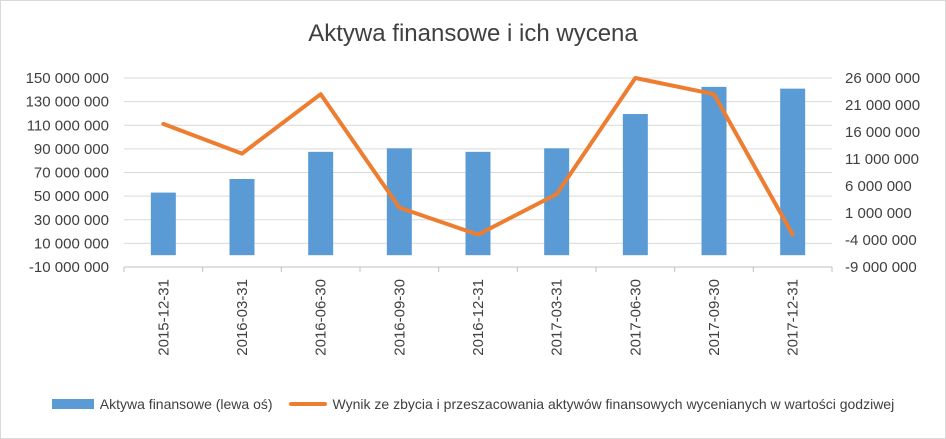  Describe the element at coordinates (882, 78) in the screenshot. I see `right-axis-tick-label: 26 000 000` at that location.